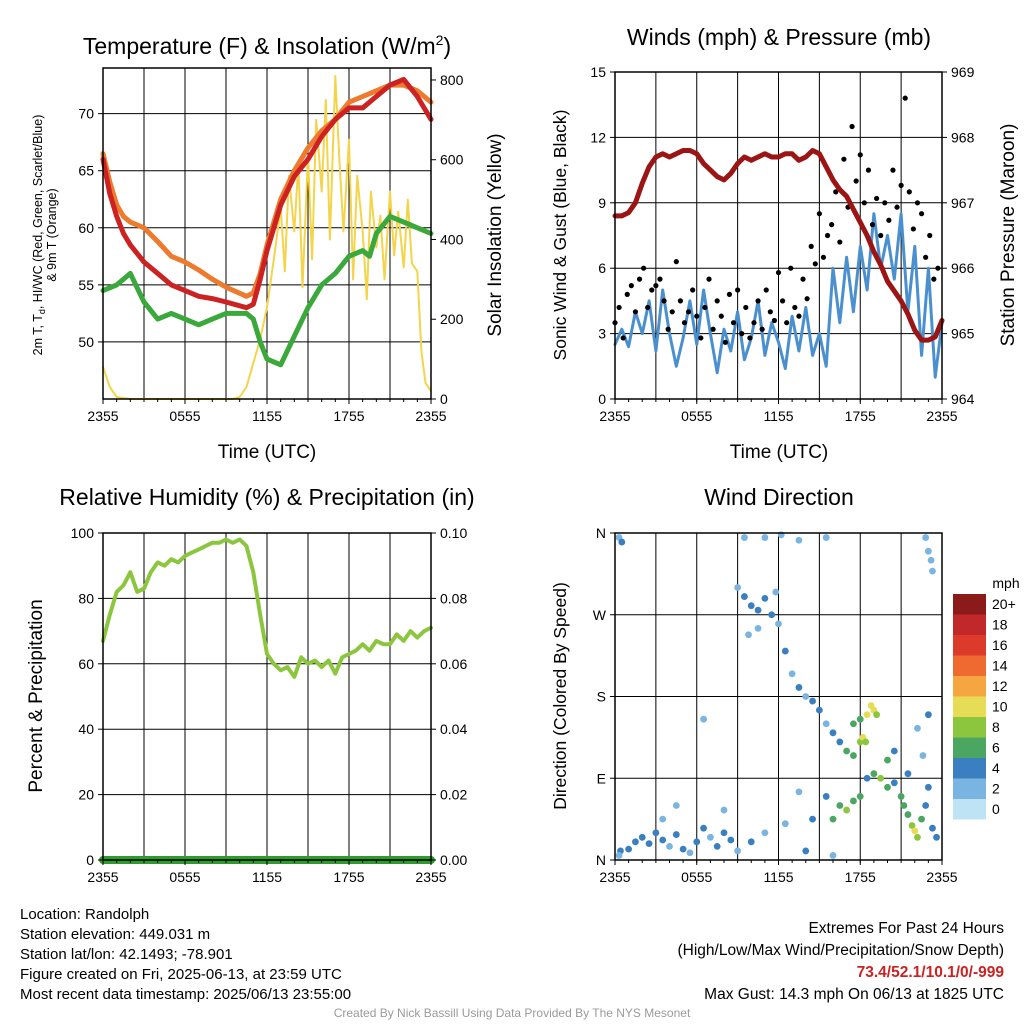 The height and width of the screenshot is (1024, 1024). I want to click on direction-title: Wind Direction, so click(779, 497).